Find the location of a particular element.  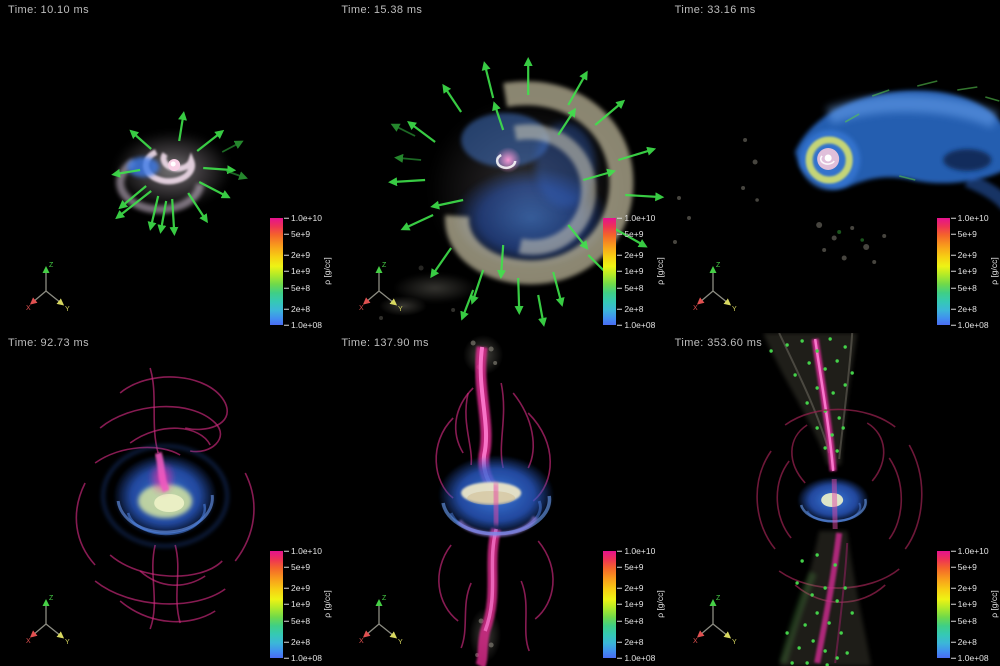

time-label: Time: 10.10 ms is located at coordinates (48, 10).